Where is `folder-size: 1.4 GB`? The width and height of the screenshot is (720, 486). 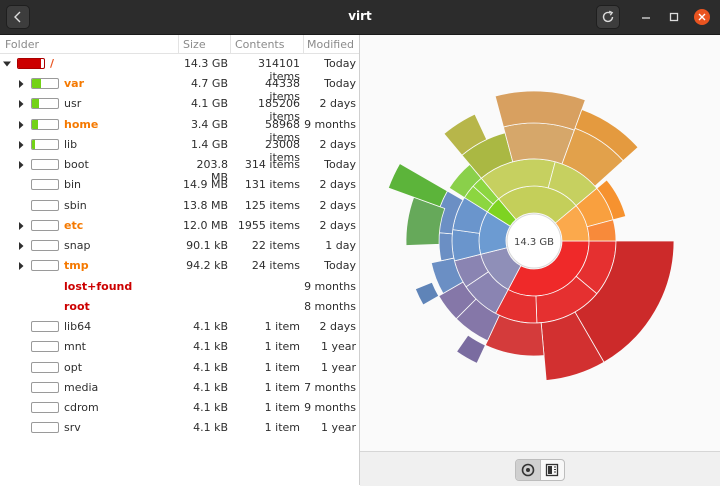 folder-size: 1.4 GB is located at coordinates (209, 144).